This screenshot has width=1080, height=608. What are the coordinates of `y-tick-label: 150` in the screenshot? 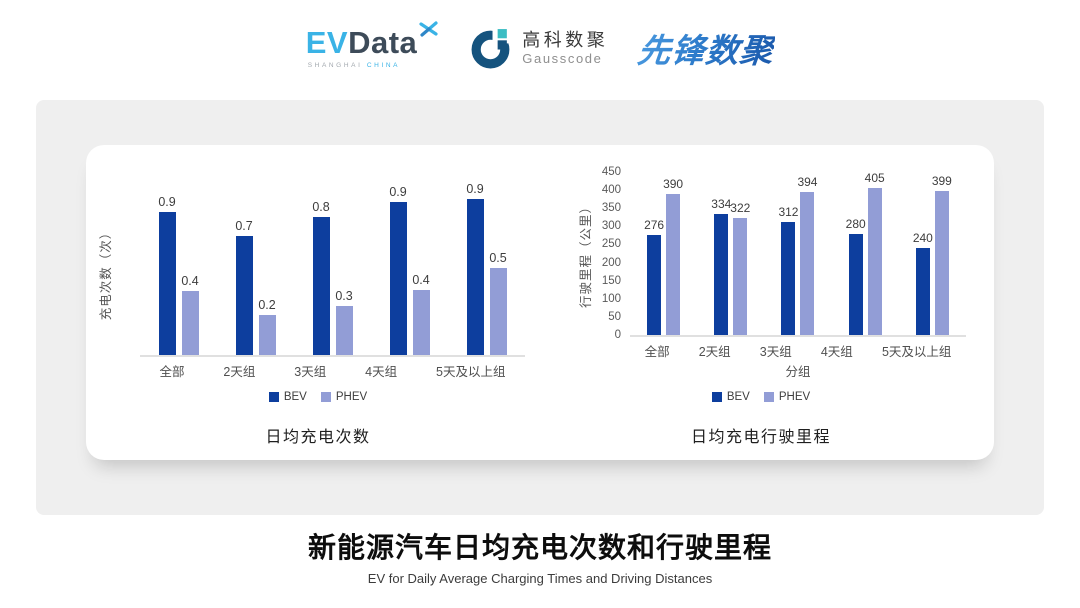 It's located at (611, 280).